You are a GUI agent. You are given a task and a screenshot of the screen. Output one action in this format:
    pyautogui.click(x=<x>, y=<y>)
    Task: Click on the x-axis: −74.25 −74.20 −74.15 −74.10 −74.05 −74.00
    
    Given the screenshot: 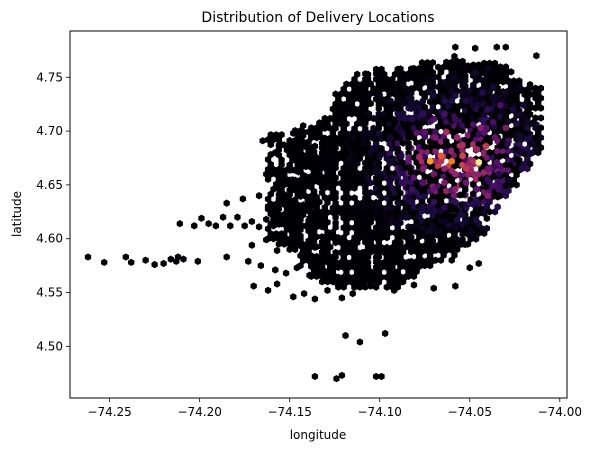 What is the action you would take?
    pyautogui.click(x=334, y=408)
    